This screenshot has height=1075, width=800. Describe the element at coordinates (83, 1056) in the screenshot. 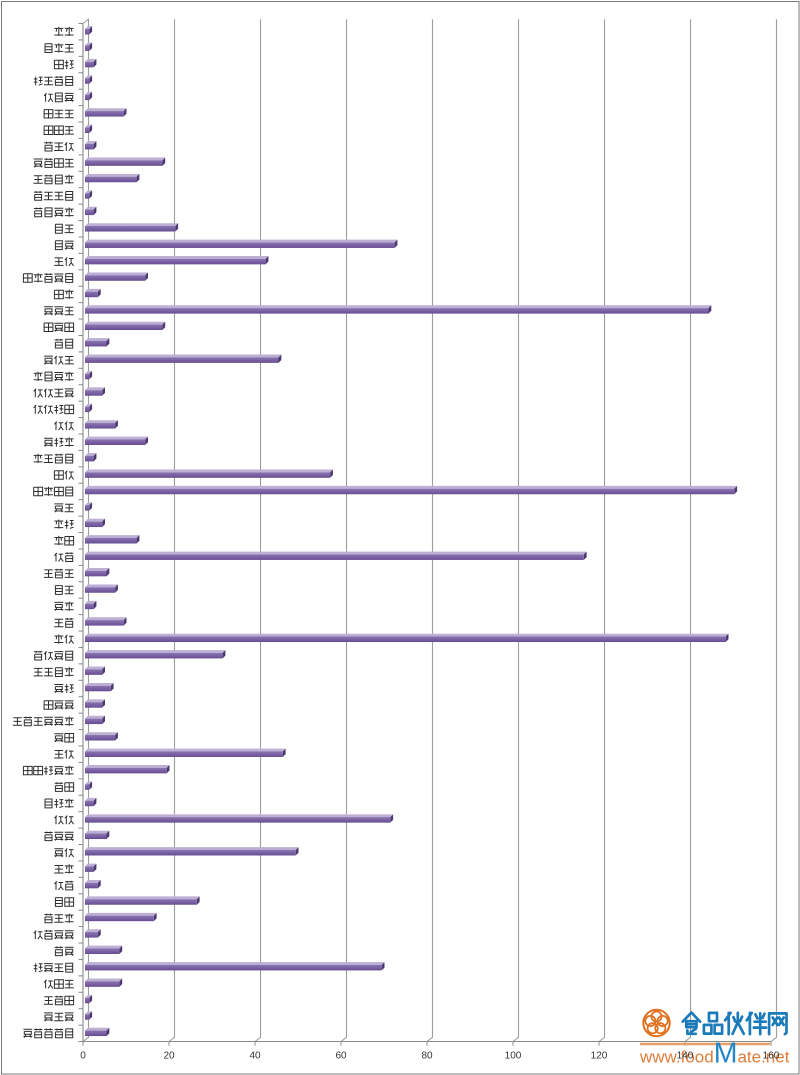

I see `svg-text: 0` at that location.